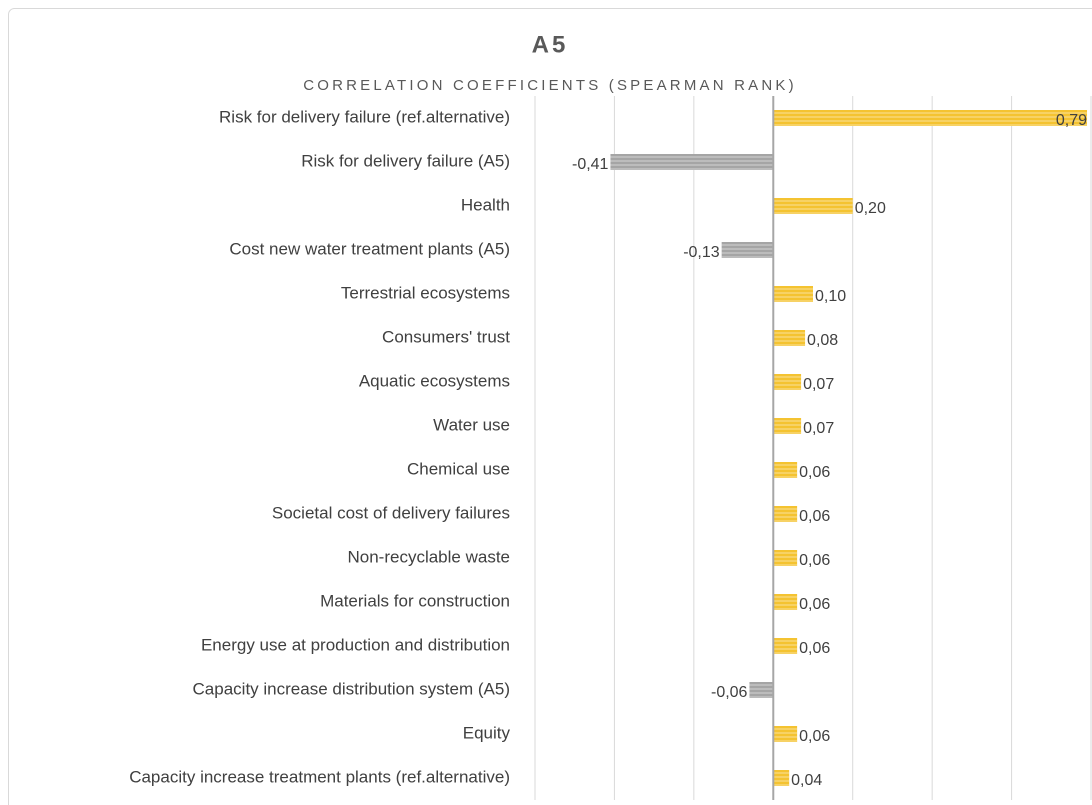  What do you see at coordinates (446, 336) in the screenshot?
I see `category-label: Consumers' trust` at bounding box center [446, 336].